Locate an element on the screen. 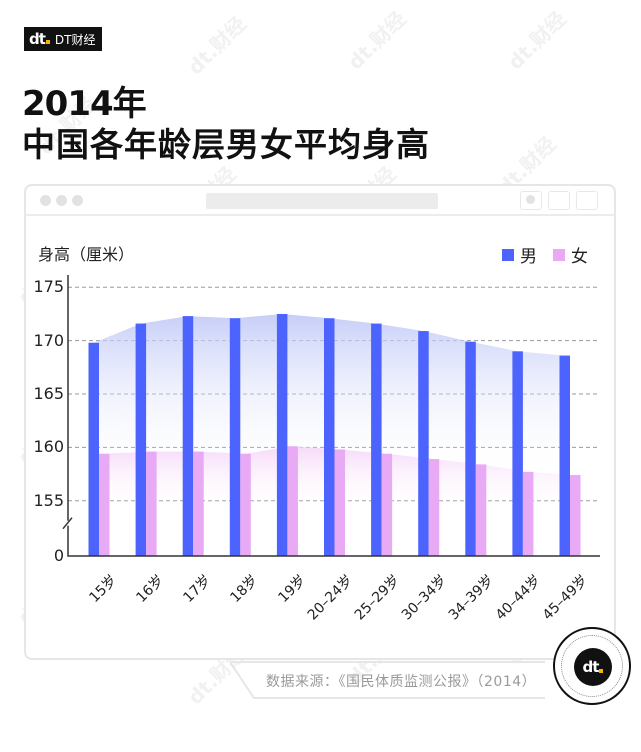  title-main: 中国各年龄层男女平均身高 is located at coordinates (226, 144).